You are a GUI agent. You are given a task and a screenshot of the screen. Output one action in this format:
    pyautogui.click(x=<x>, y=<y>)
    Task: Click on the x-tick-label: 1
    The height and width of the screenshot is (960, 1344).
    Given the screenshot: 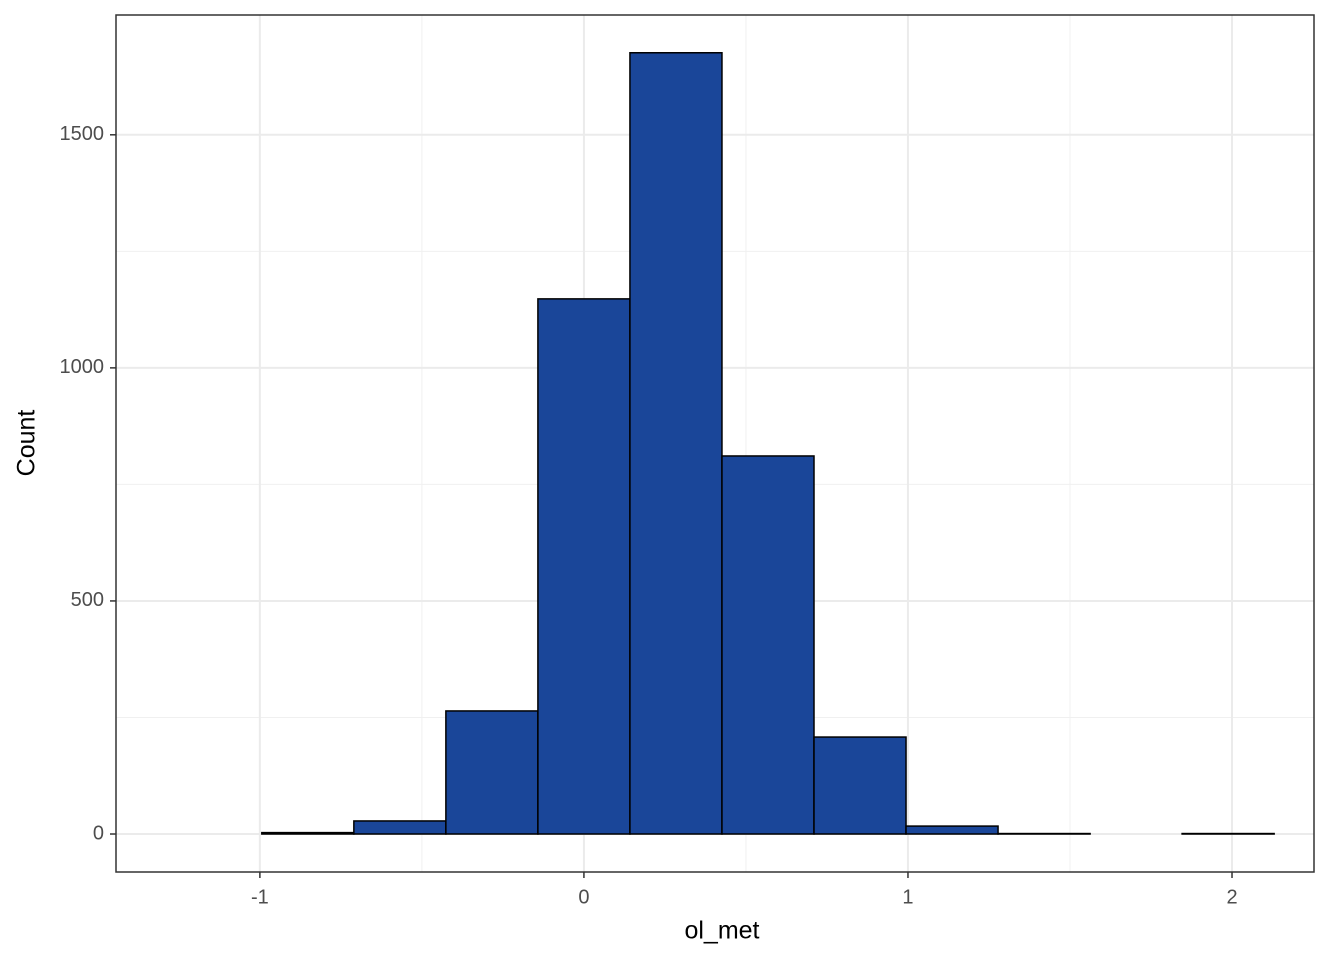 What is the action you would take?
    pyautogui.click(x=907, y=897)
    